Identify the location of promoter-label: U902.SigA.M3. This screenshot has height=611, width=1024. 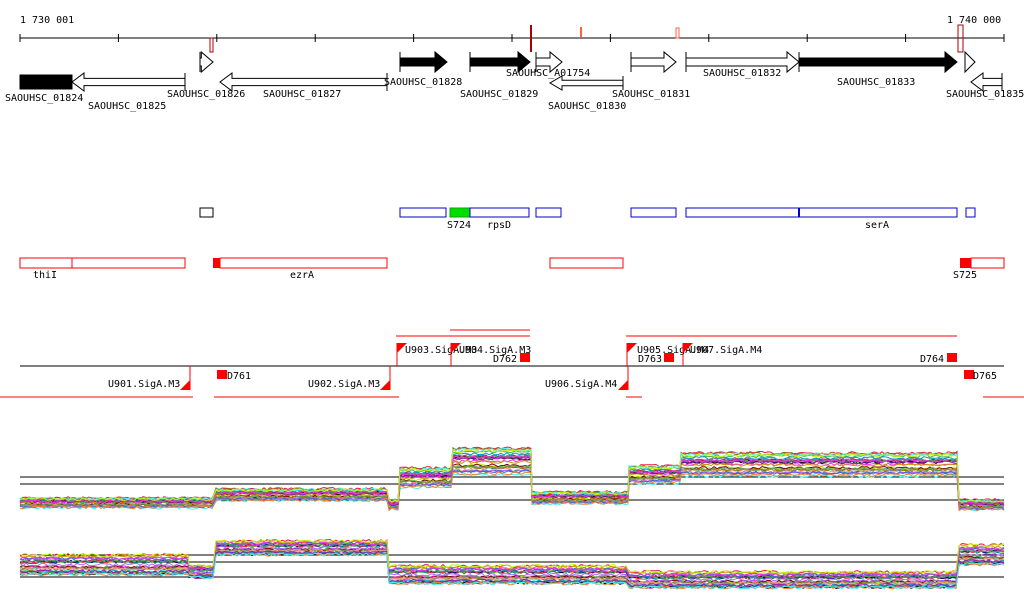
(344, 384).